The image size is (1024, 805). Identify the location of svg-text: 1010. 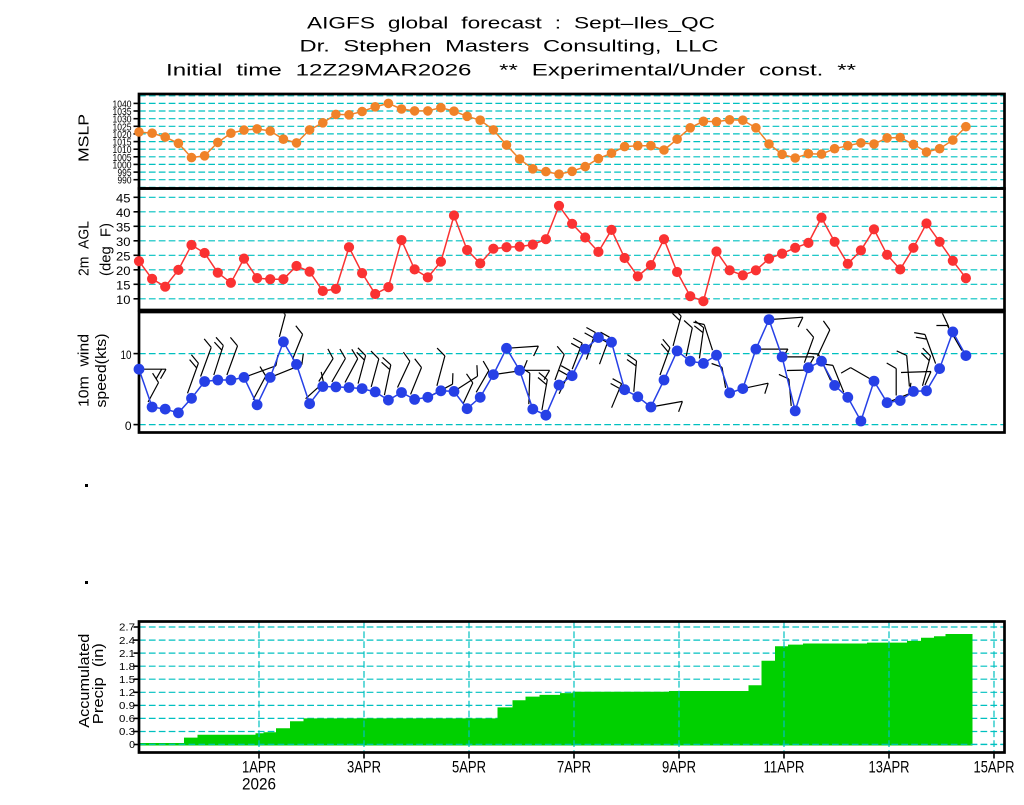
(122, 150).